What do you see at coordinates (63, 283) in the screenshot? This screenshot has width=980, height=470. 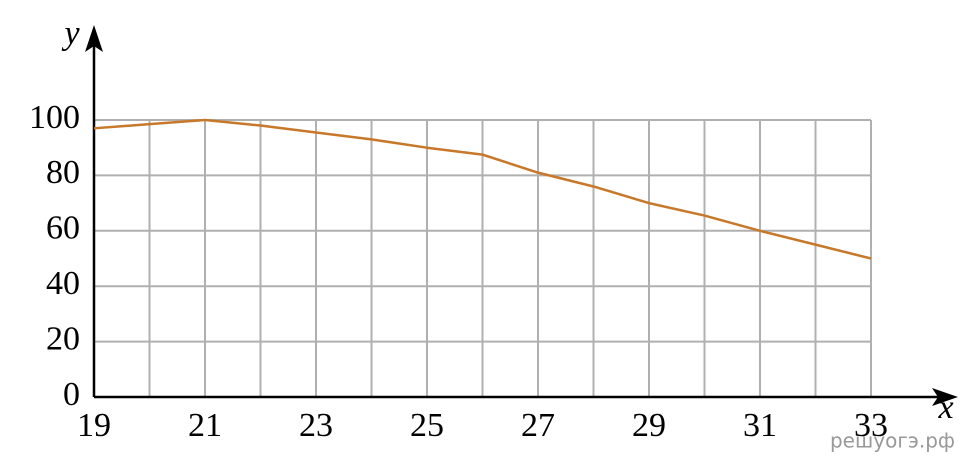 I see `y-tick-label: 40` at bounding box center [63, 283].